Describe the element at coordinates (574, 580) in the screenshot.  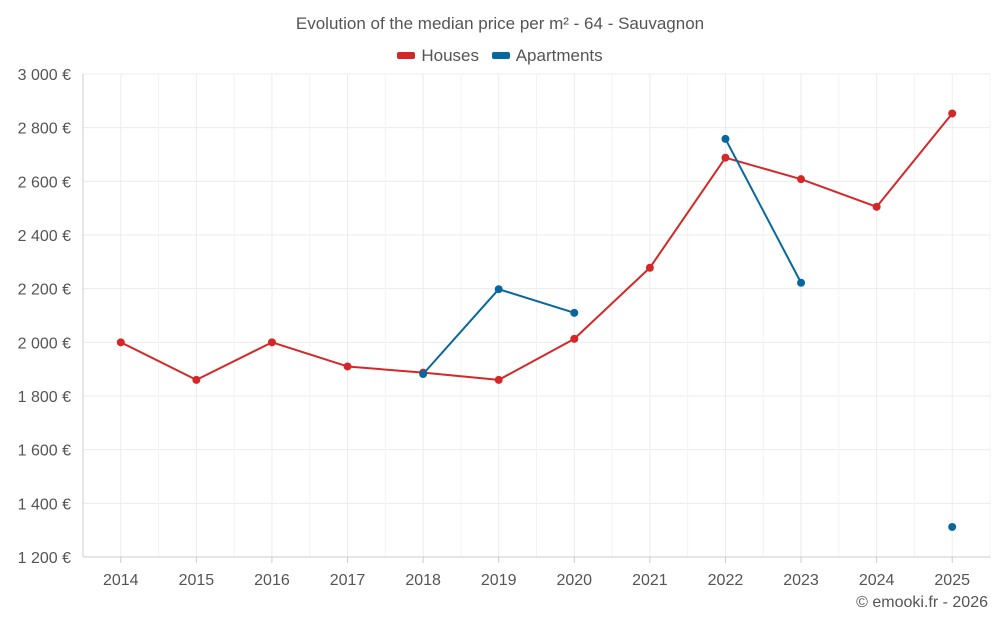
I see `x-tick-label: 2020` at that location.